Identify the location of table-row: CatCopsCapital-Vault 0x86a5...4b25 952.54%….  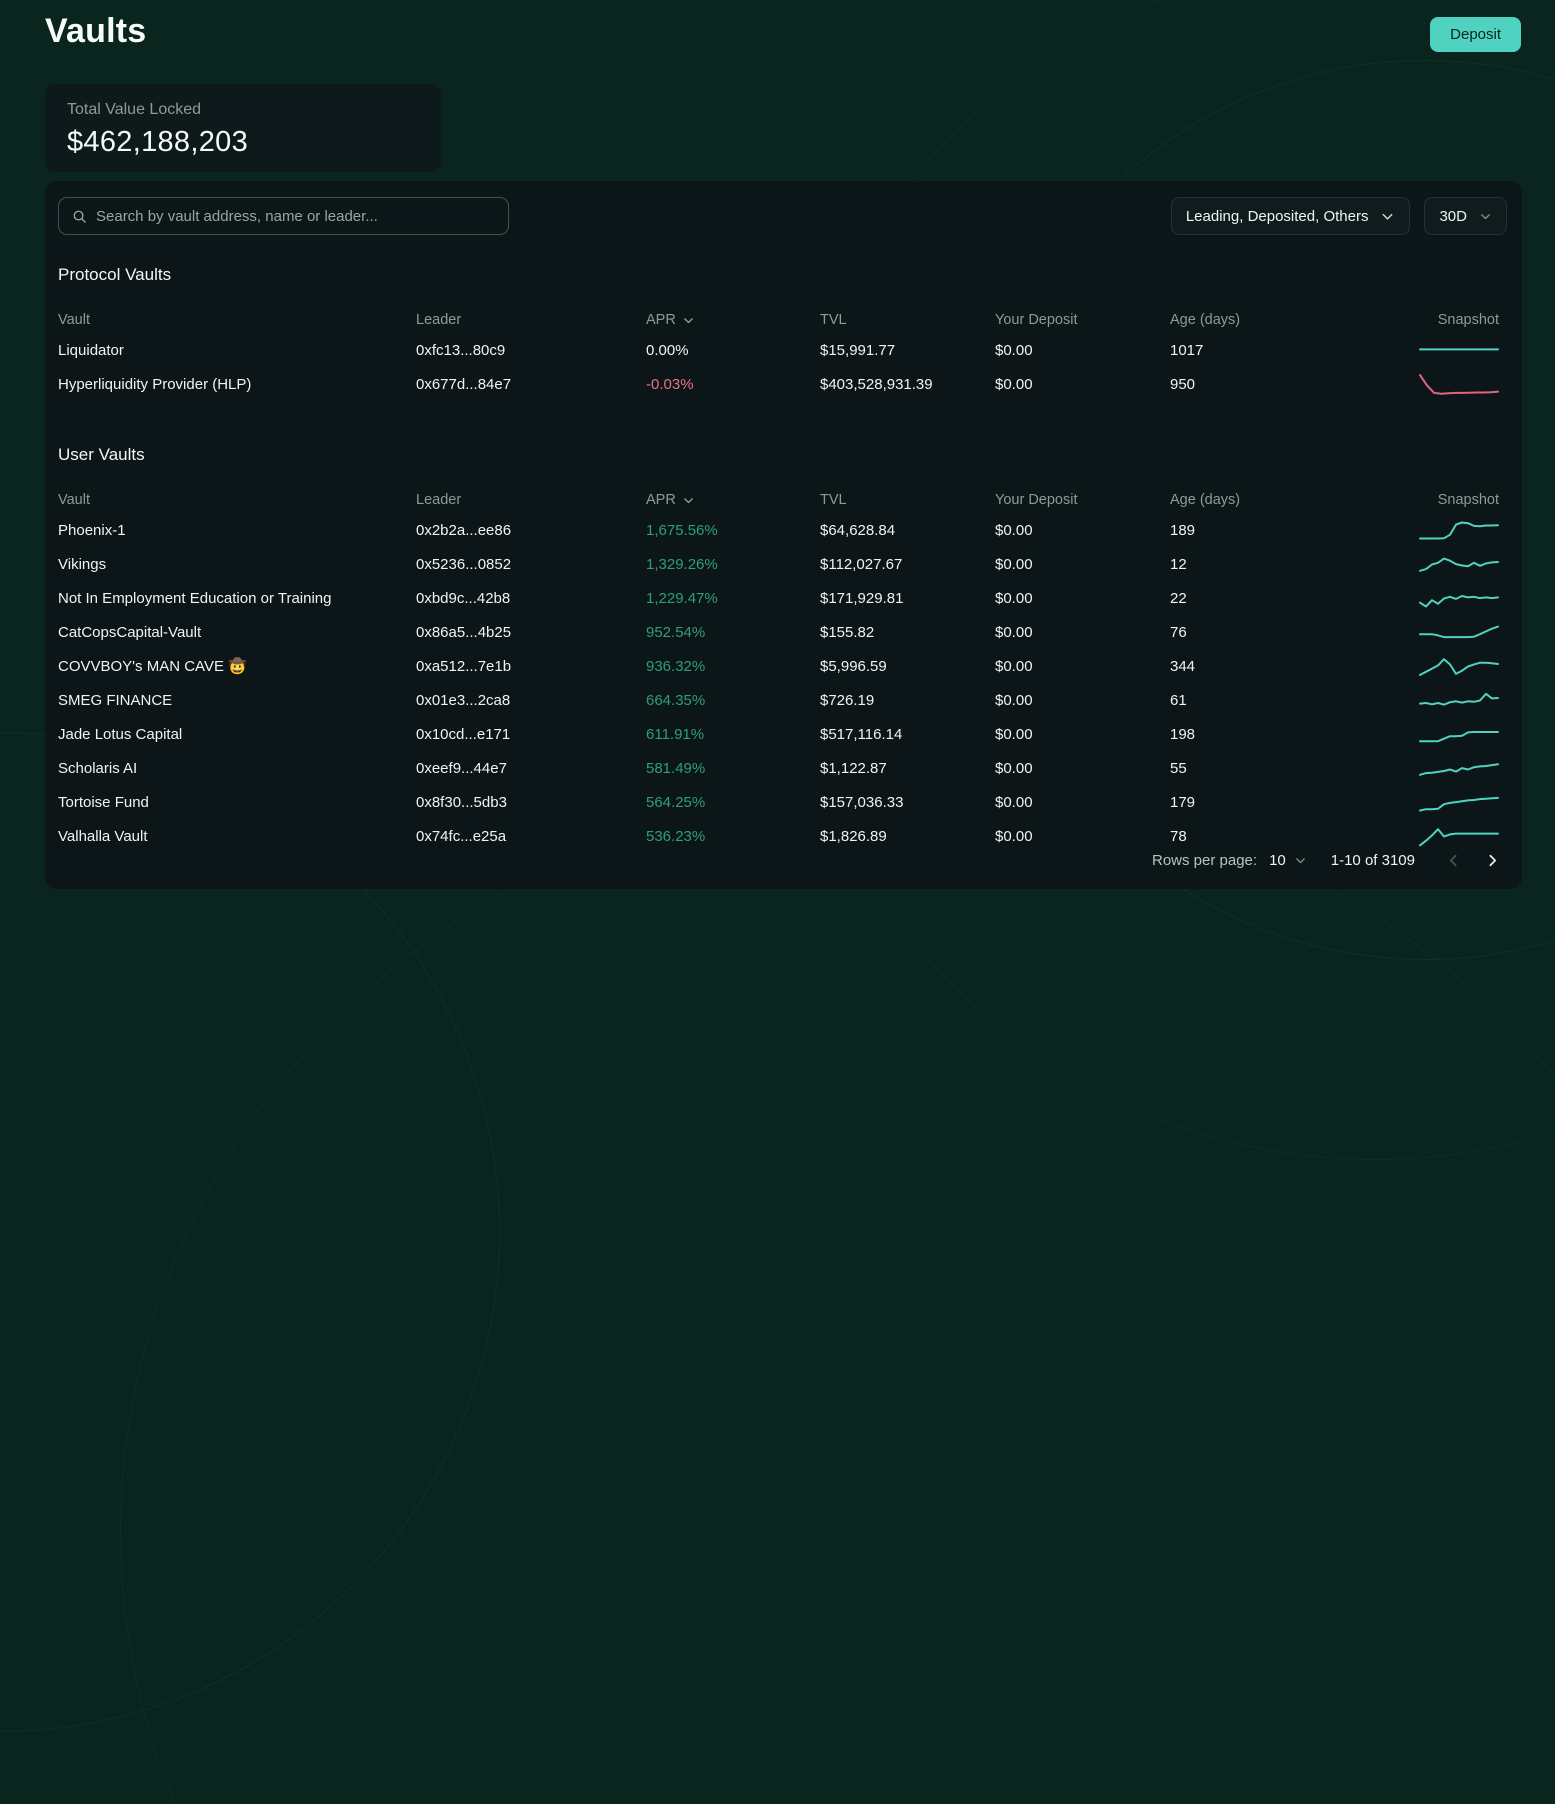
(782, 632).